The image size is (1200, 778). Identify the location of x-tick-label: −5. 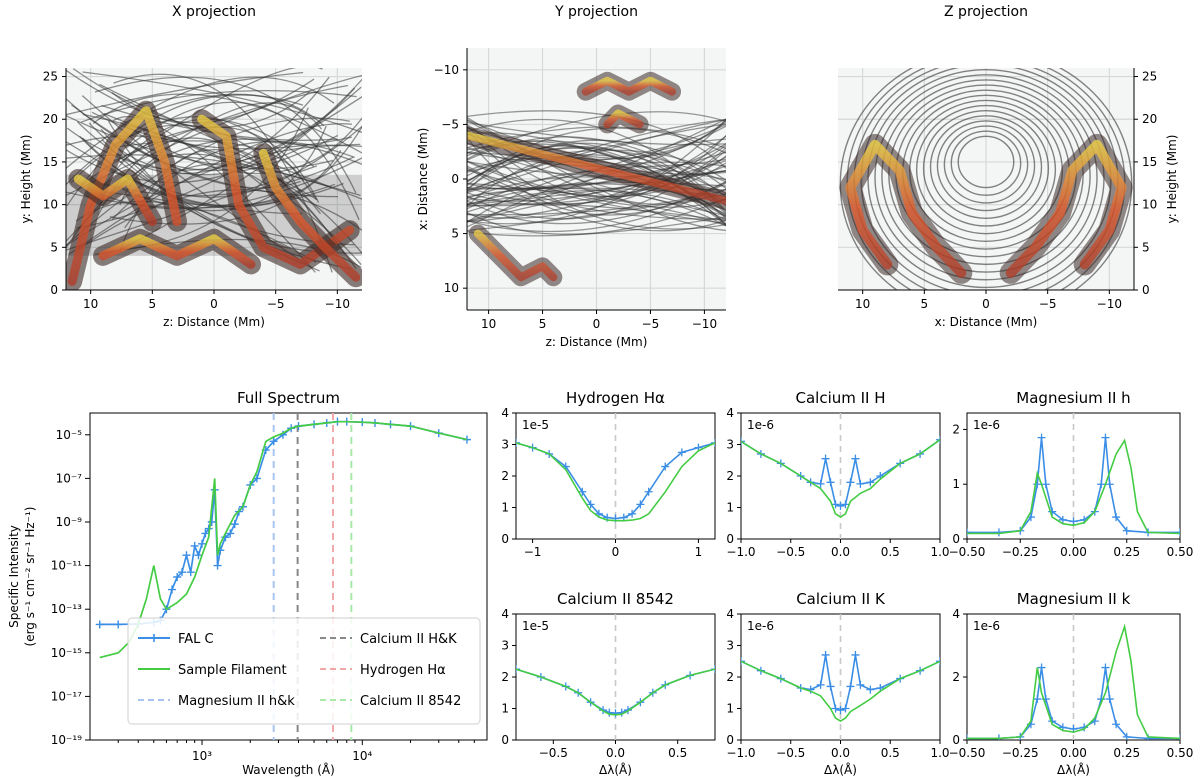
(276, 304).